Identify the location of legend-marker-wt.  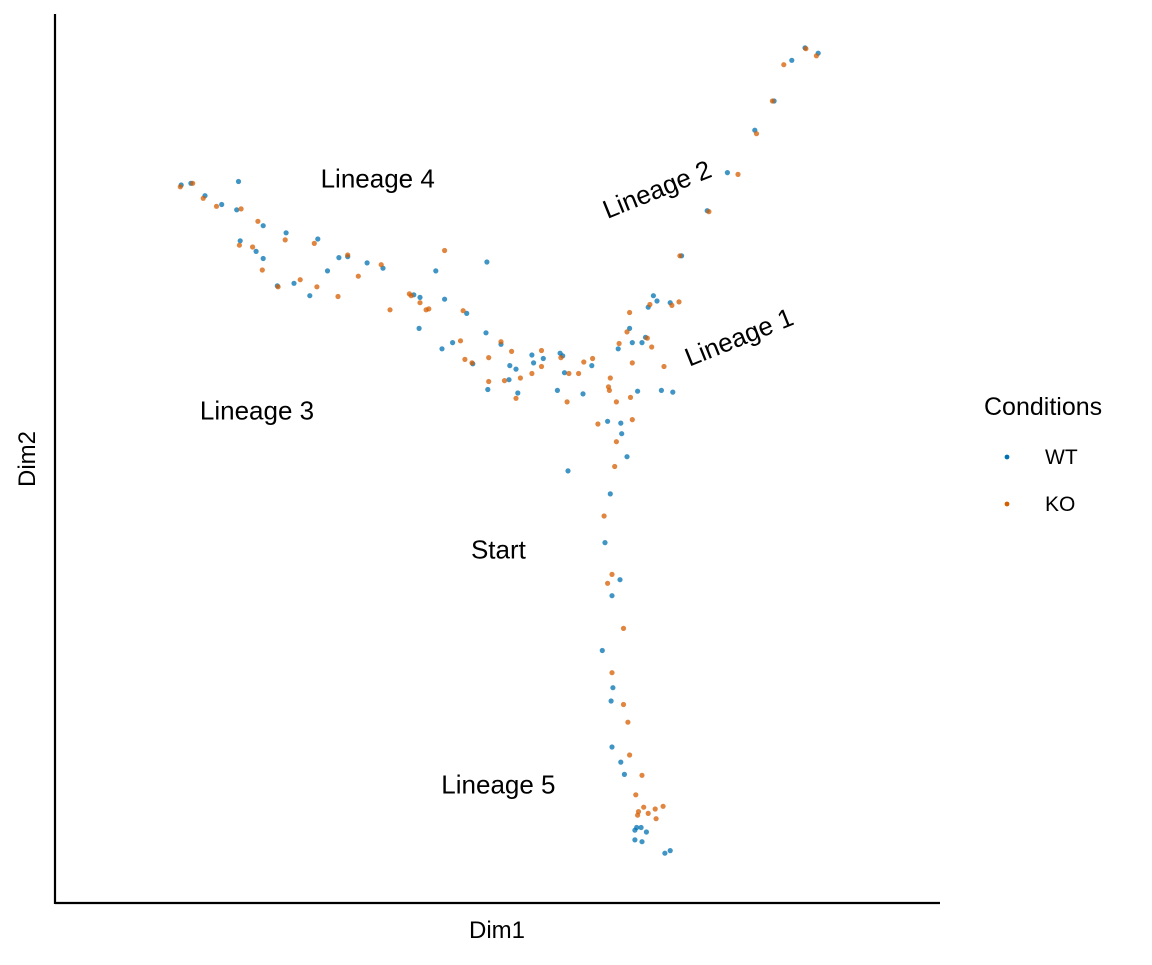
(1007, 457).